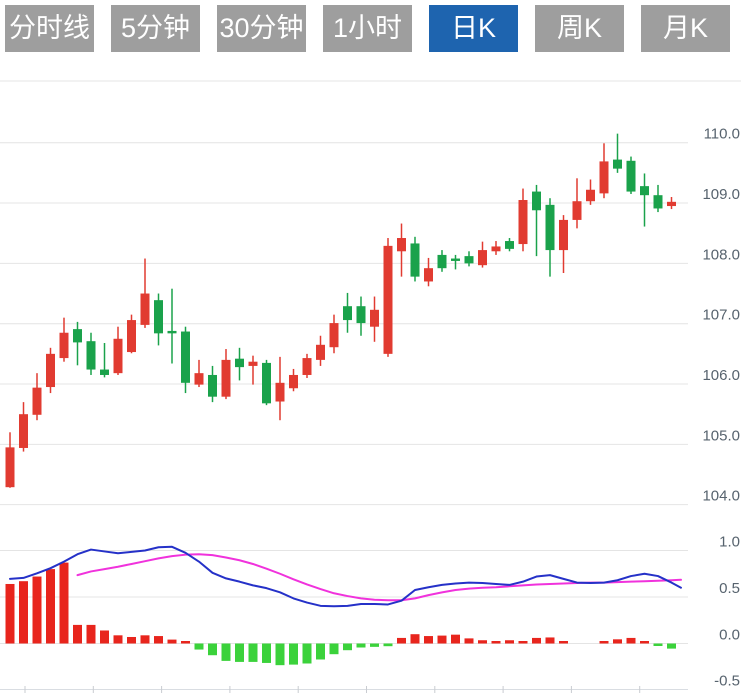 Image resolution: width=741 pixels, height=694 pixels. I want to click on price-axis-labels: 110.0 109.0 108.0 107.0 106.0 105.0 104.0, so click(721, 315).